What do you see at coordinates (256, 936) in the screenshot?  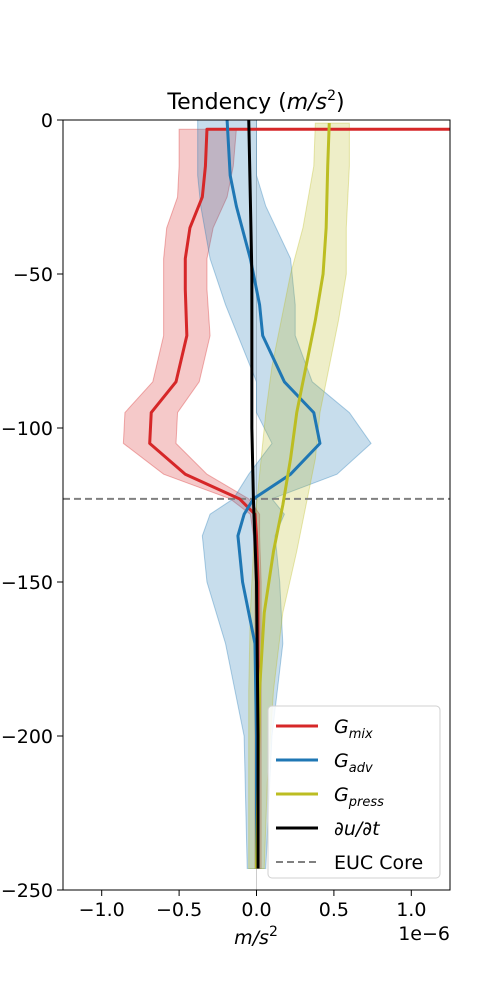 I see `x-axis-label: m/s2` at bounding box center [256, 936].